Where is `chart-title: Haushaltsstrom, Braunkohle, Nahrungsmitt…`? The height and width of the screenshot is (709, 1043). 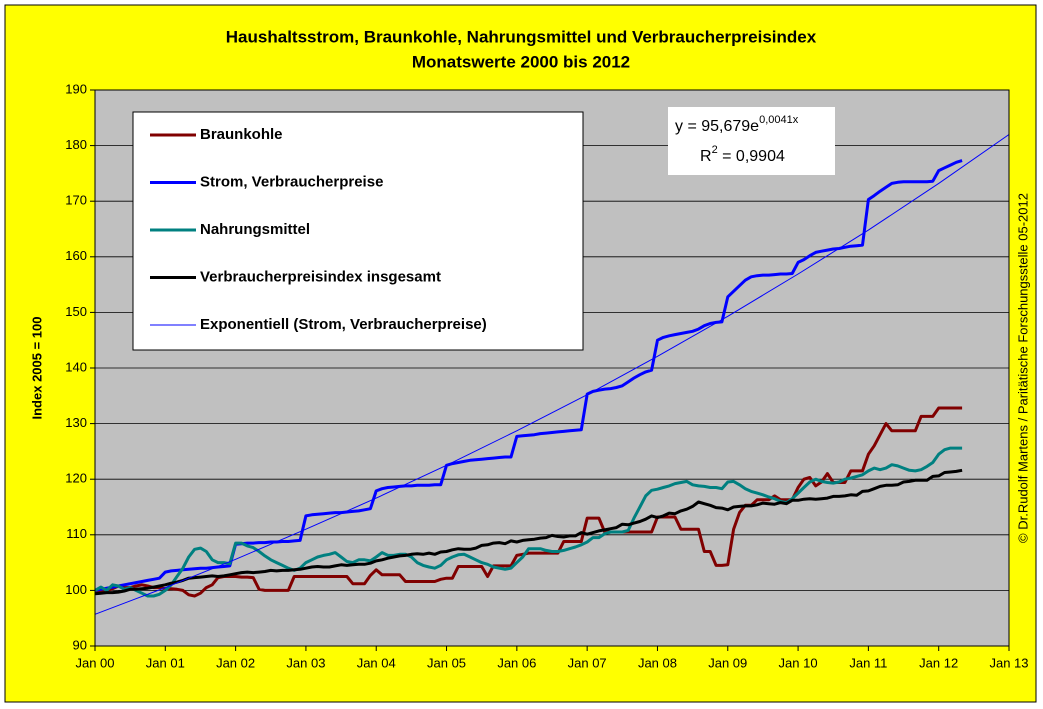
chart-title: Haushaltsstrom, Braunkohle, Nahrungsmitt… is located at coordinates (521, 36).